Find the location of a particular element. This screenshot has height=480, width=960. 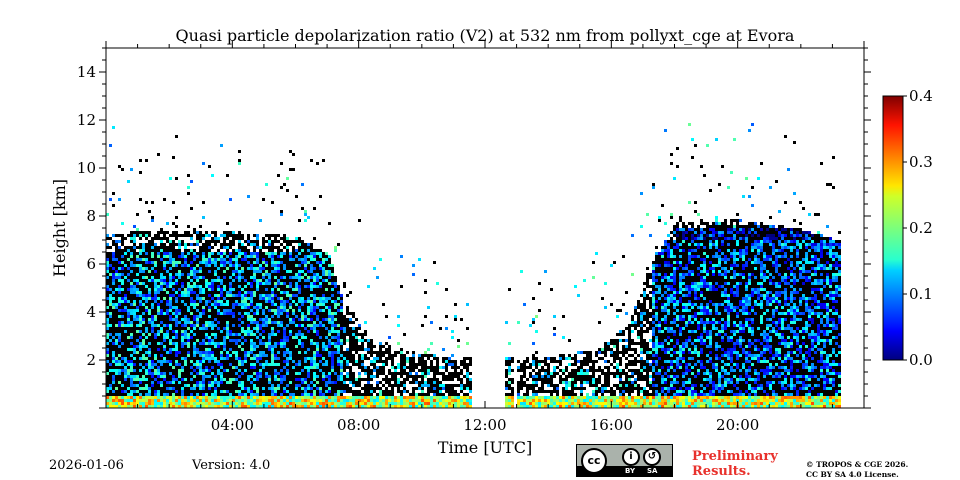

colorbar-tick-label: 0.3 is located at coordinates (921, 162).